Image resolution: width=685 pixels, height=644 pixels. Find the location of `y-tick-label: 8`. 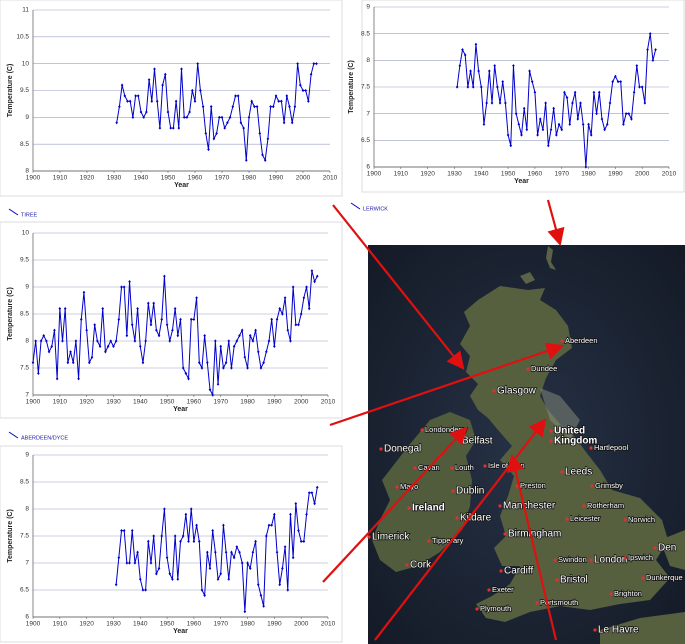

y-tick-label: 8 is located at coordinates (27, 171).